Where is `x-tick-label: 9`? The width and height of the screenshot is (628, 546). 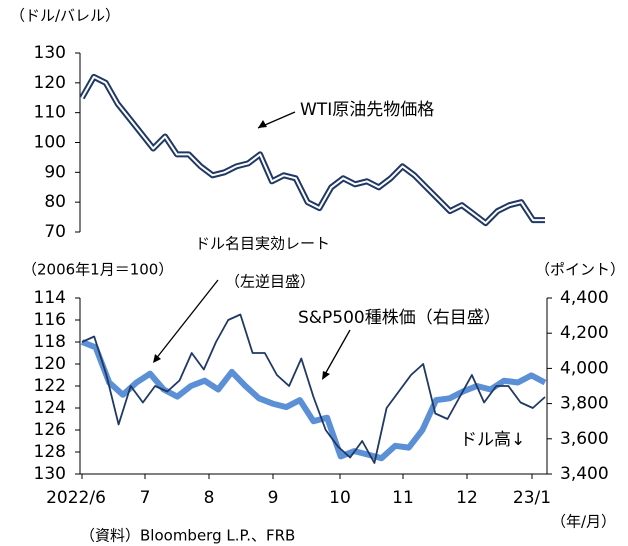
x-tick-label: 9 is located at coordinates (273, 498).